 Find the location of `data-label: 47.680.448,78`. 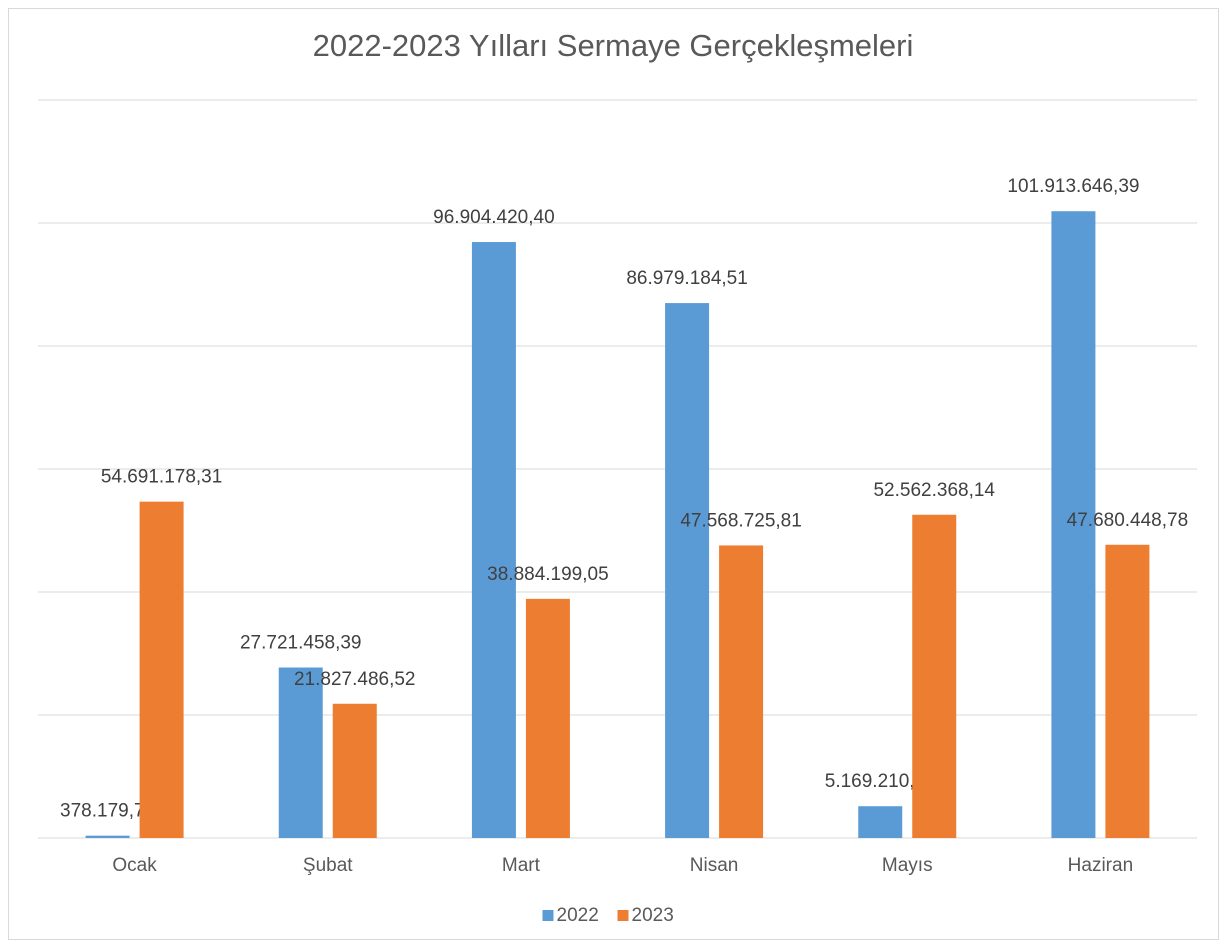

data-label: 47.680.448,78 is located at coordinates (1128, 520).